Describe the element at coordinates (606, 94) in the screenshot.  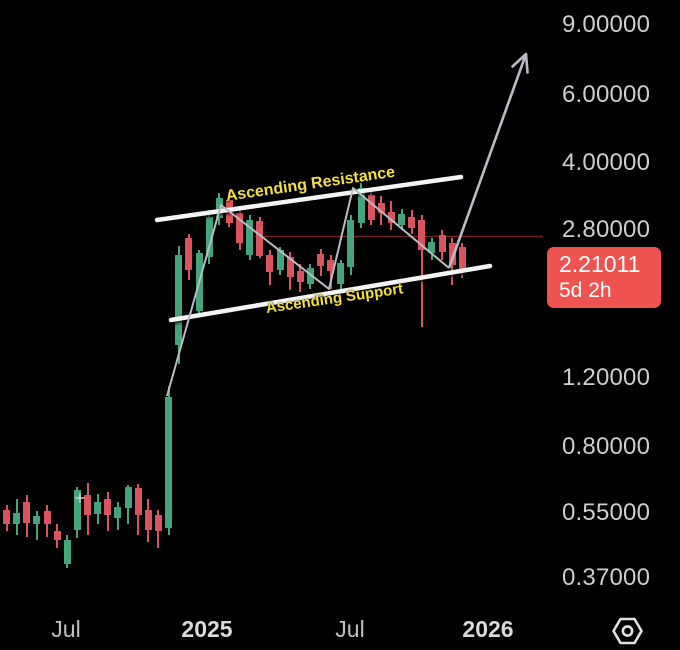
I see `price-axis-label: 6.00000` at that location.